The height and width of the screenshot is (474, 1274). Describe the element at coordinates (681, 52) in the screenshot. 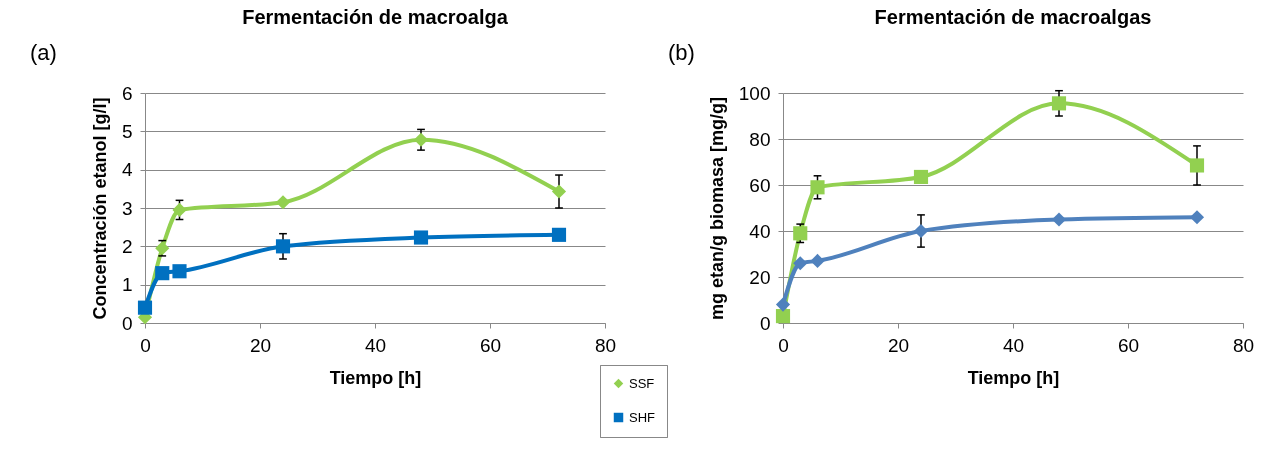

I see `text: (b)` at that location.